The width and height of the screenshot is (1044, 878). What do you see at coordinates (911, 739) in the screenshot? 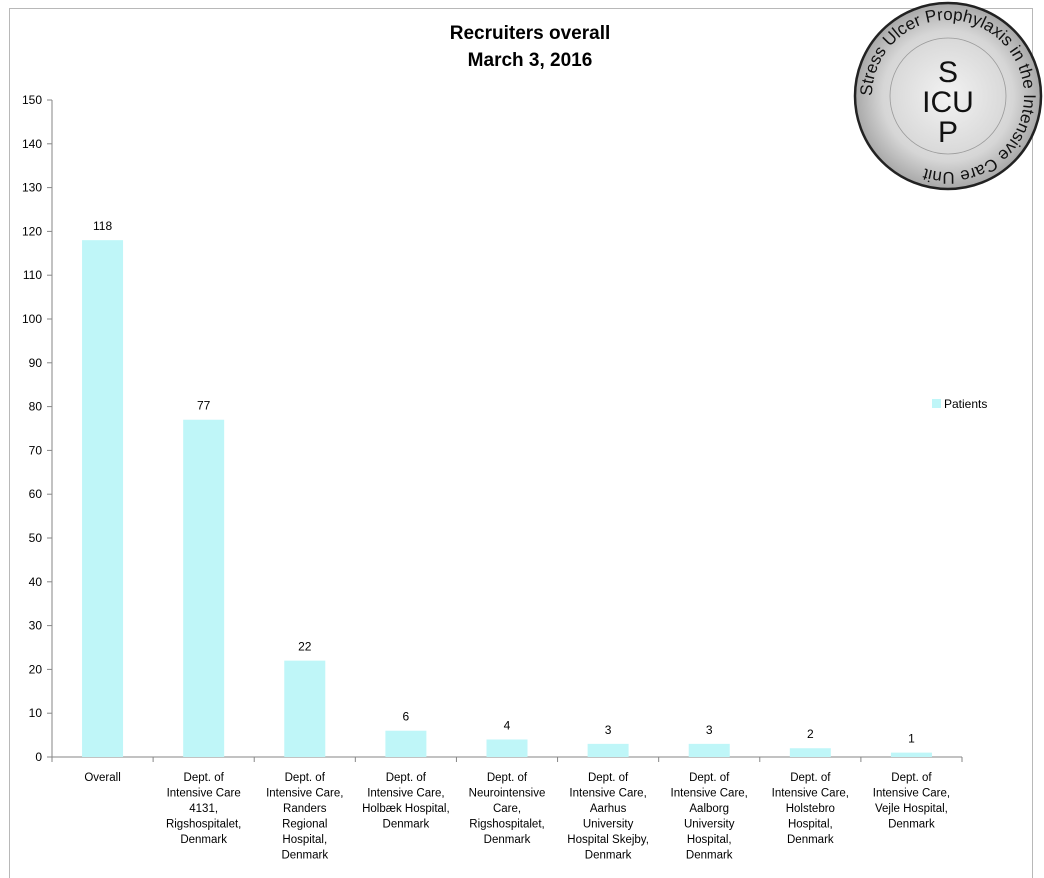
I see `data-label: 1` at bounding box center [911, 739].